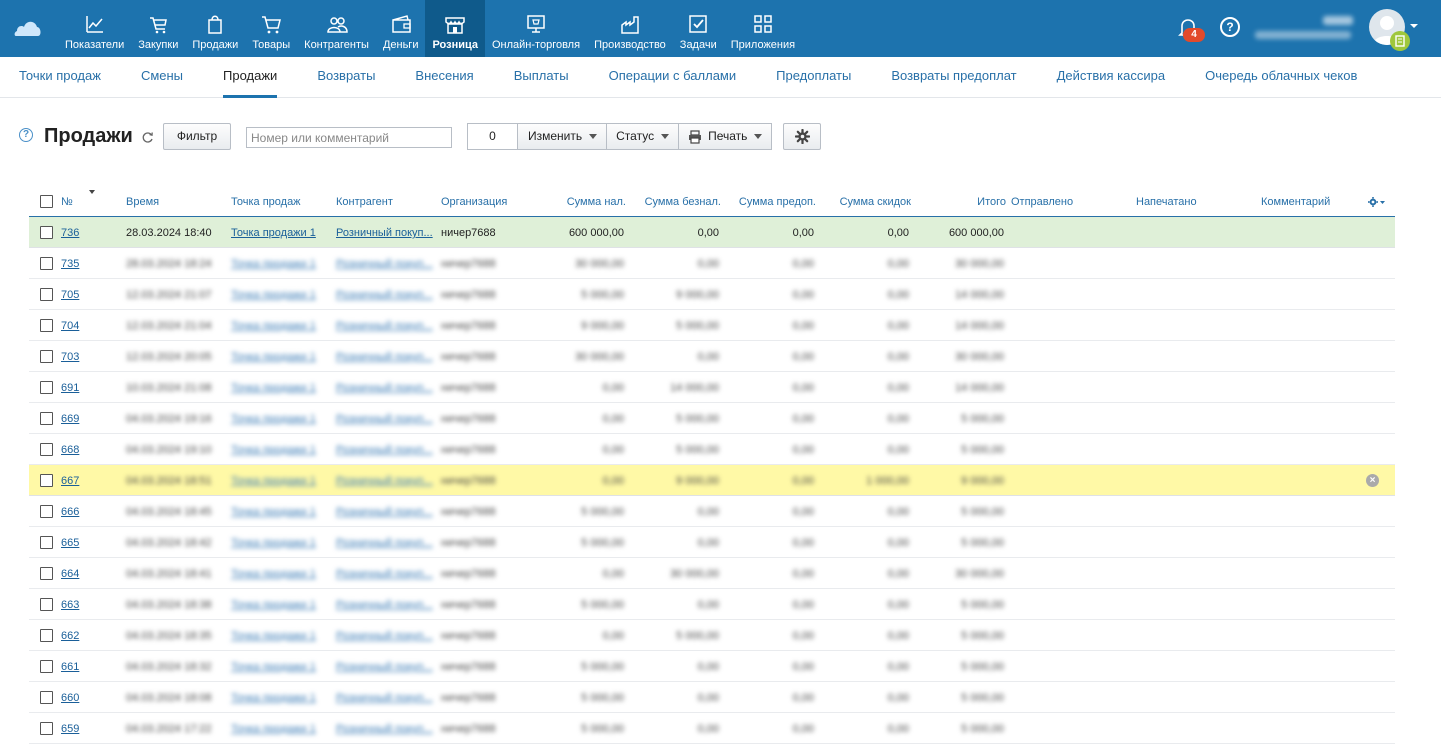  What do you see at coordinates (802, 136) in the screenshot?
I see `settings-button` at bounding box center [802, 136].